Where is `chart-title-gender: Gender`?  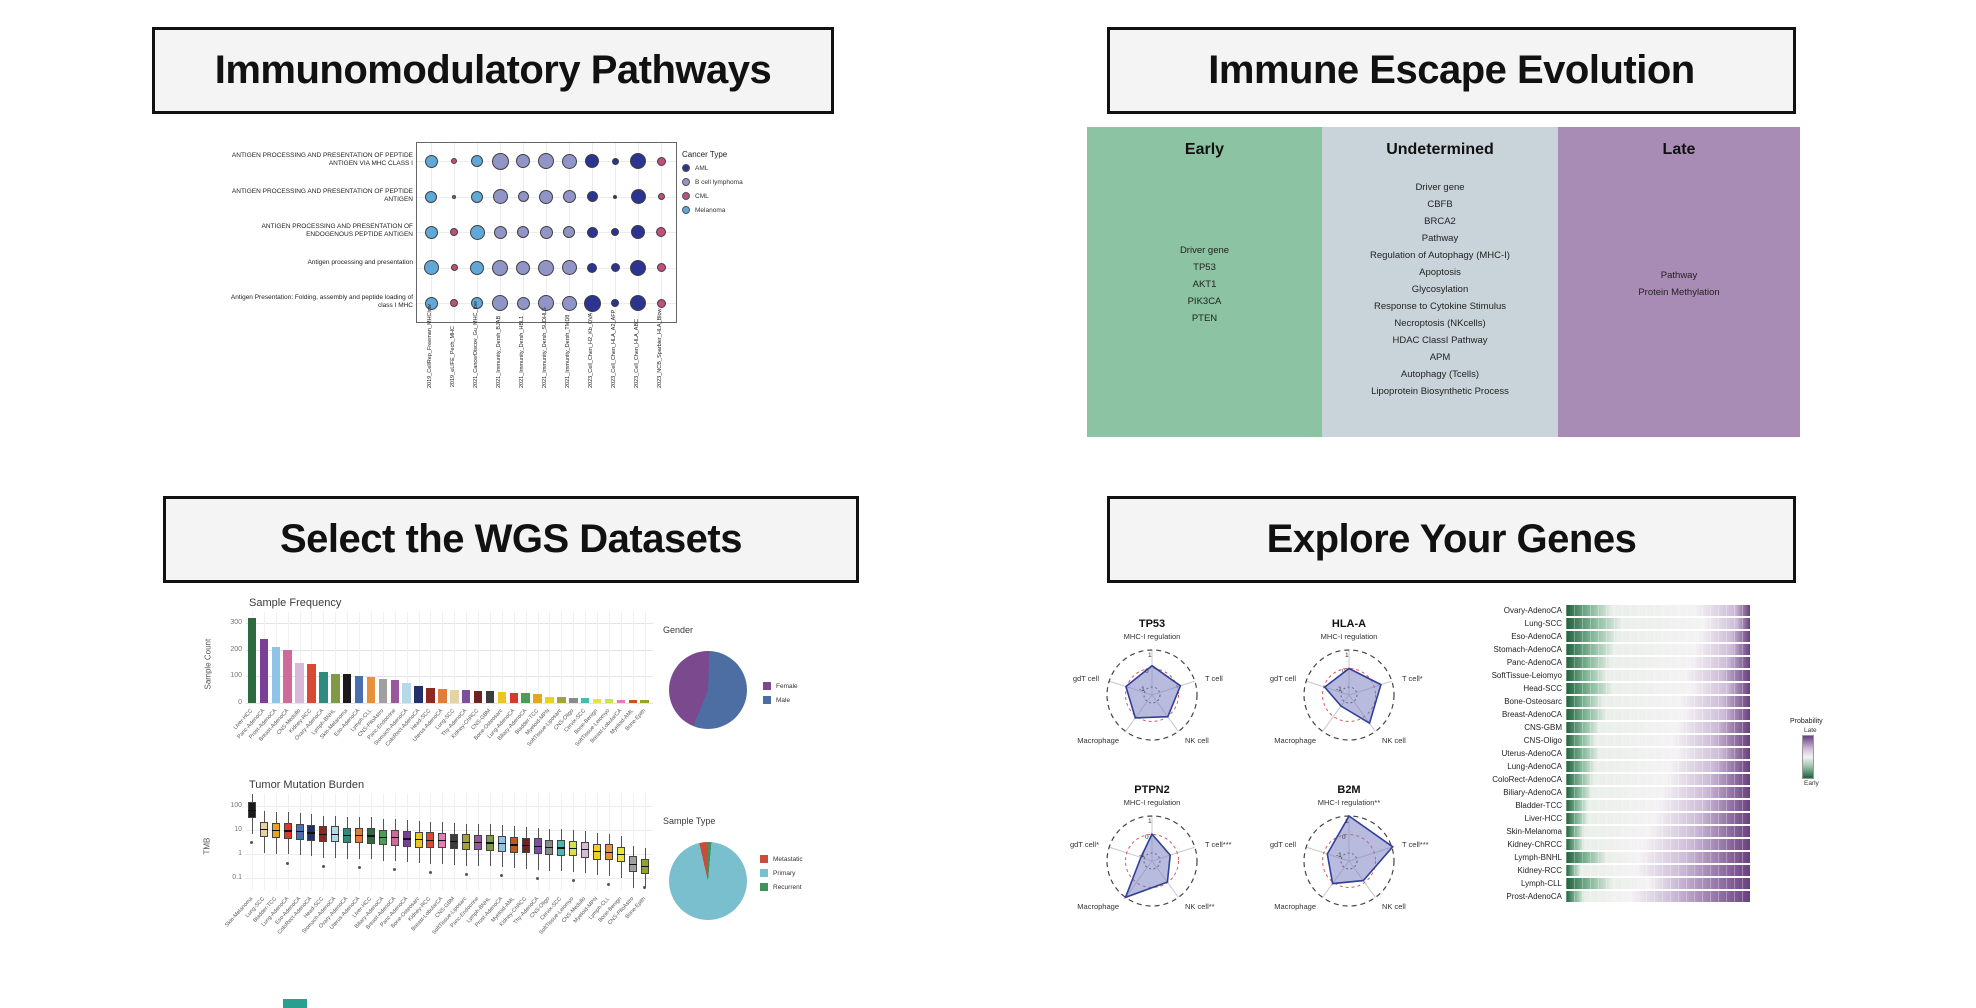 chart-title-gender: Gender is located at coordinates (678, 630).